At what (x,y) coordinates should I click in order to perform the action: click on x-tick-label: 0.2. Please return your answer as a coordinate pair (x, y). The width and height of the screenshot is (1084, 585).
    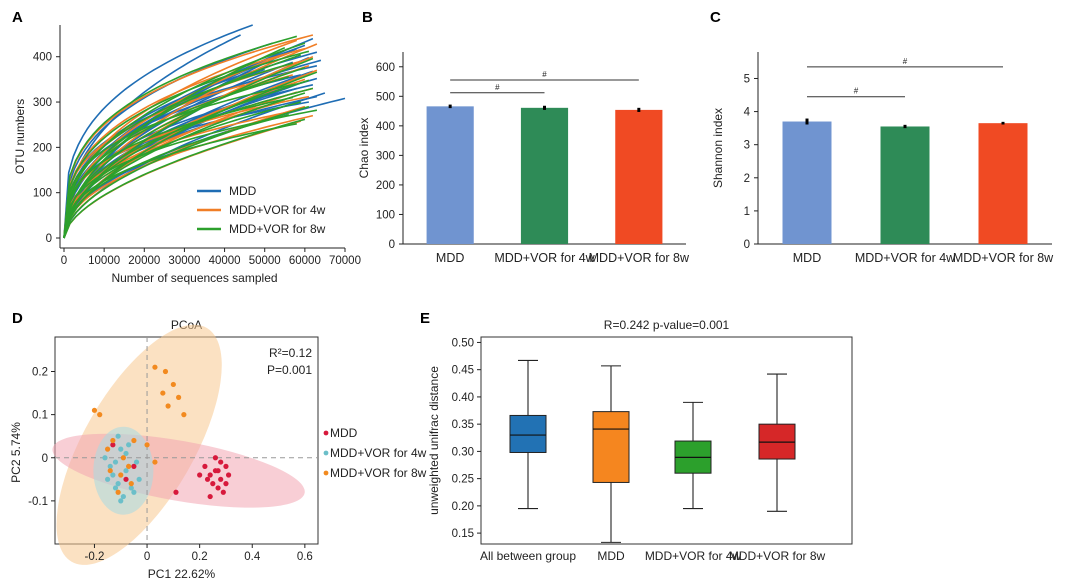
    Looking at the image, I should click on (200, 557).